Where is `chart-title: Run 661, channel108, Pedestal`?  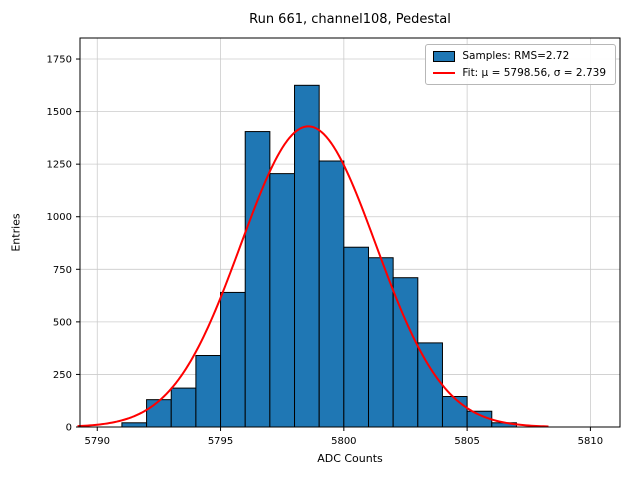
chart-title: Run 661, channel108, Pedestal is located at coordinates (350, 19).